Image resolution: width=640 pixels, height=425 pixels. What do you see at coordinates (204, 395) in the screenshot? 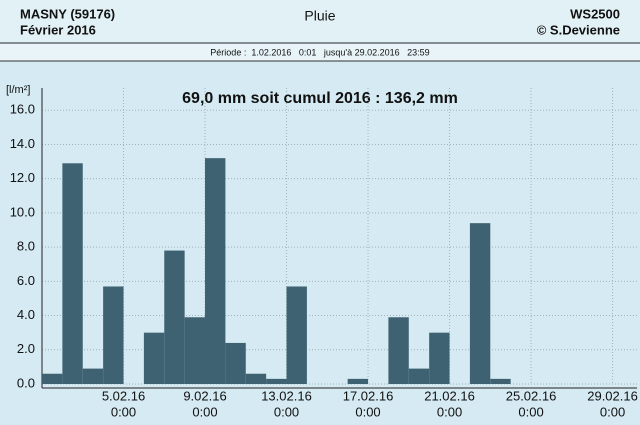
I see `x-tick-label: 9.02.16` at bounding box center [204, 395].